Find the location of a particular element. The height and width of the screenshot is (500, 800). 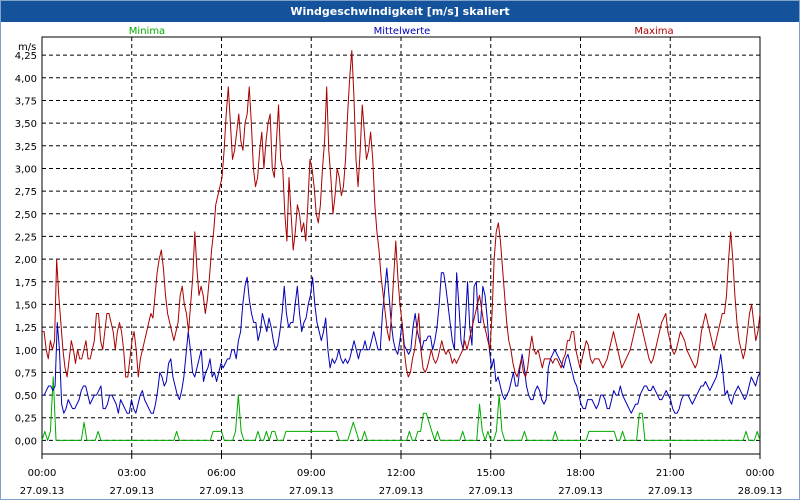

y-tick-label: 4,25 is located at coordinates (26, 56).